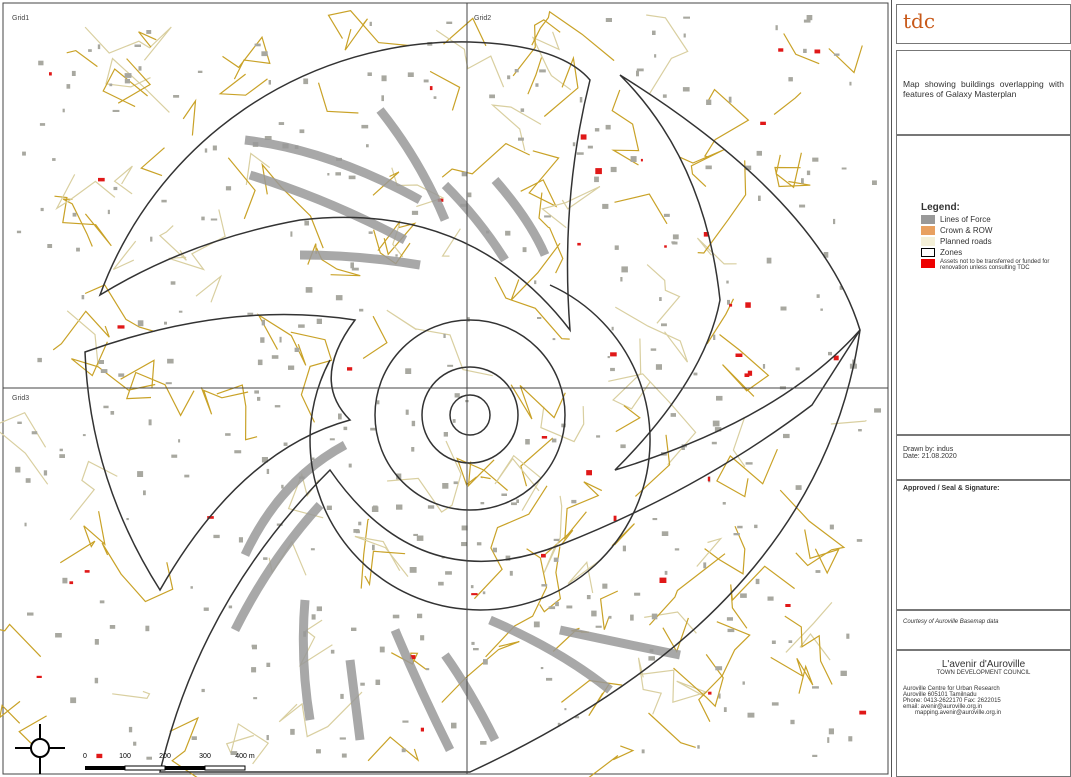 The image size is (1071, 777). What do you see at coordinates (20, 398) in the screenshot?
I see `grid-label: Grid3` at bounding box center [20, 398].